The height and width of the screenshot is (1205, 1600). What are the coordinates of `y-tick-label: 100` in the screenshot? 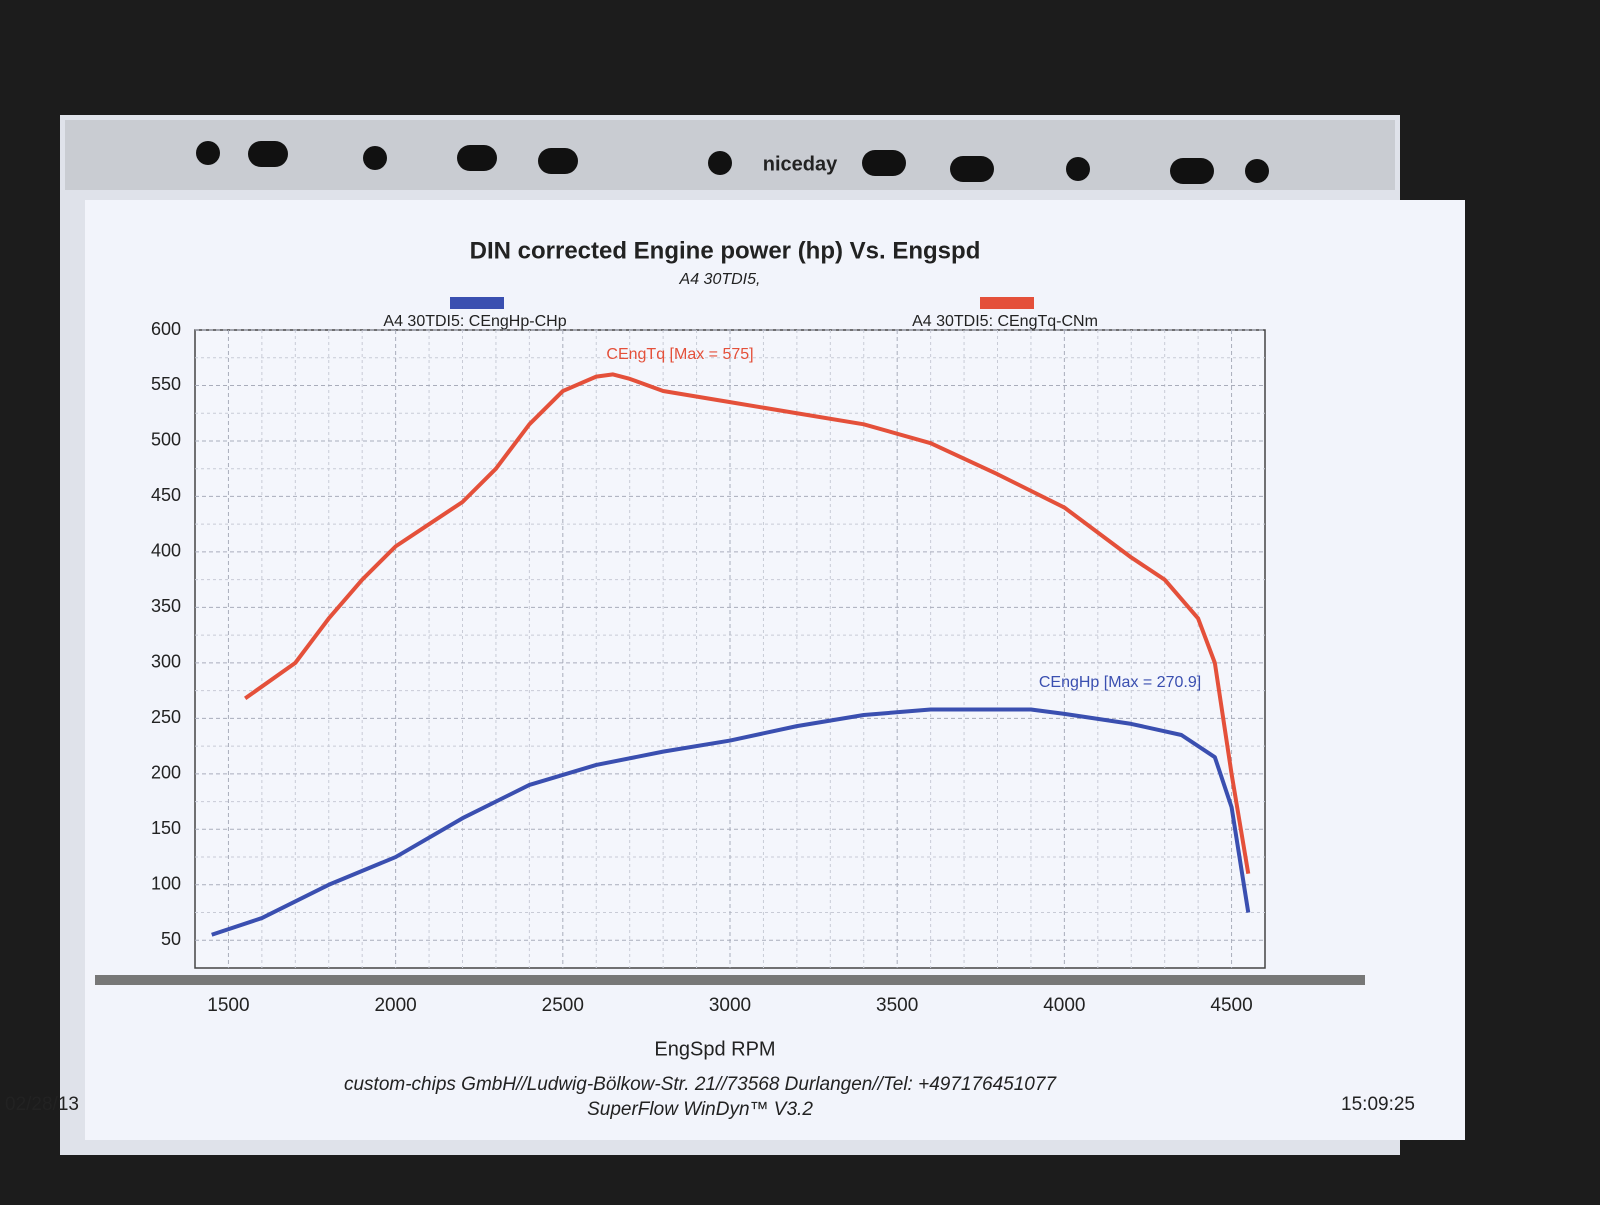 It's located at (166, 884).